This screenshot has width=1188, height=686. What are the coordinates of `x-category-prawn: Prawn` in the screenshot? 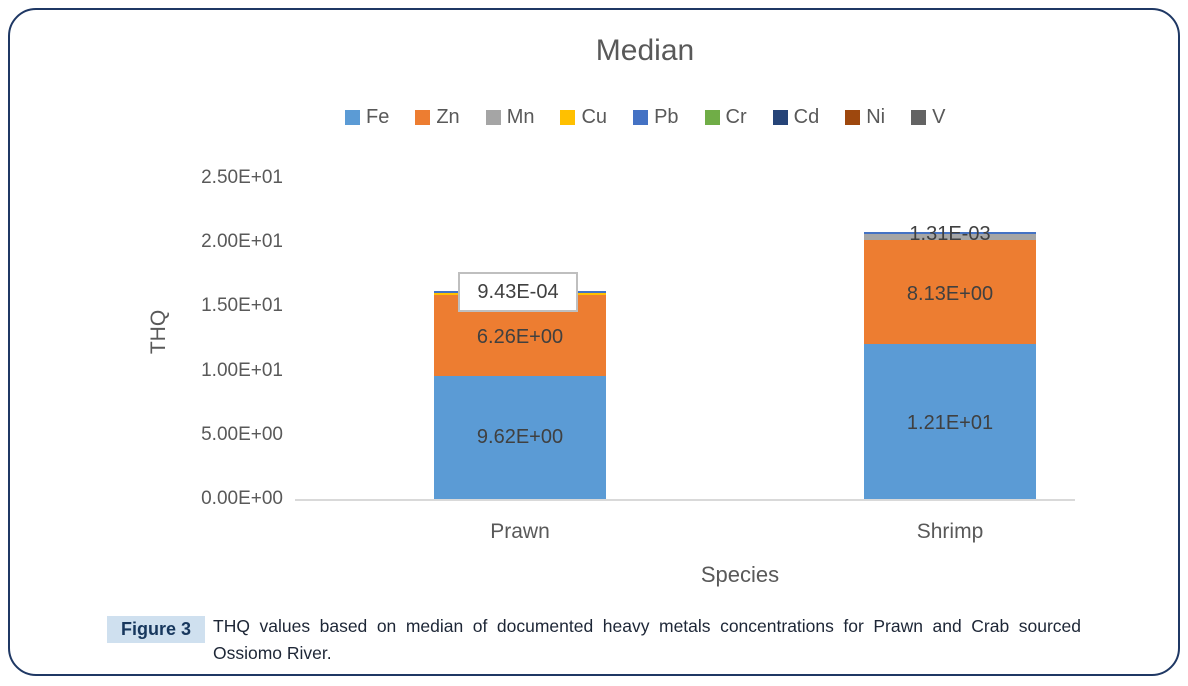 It's located at (520, 531).